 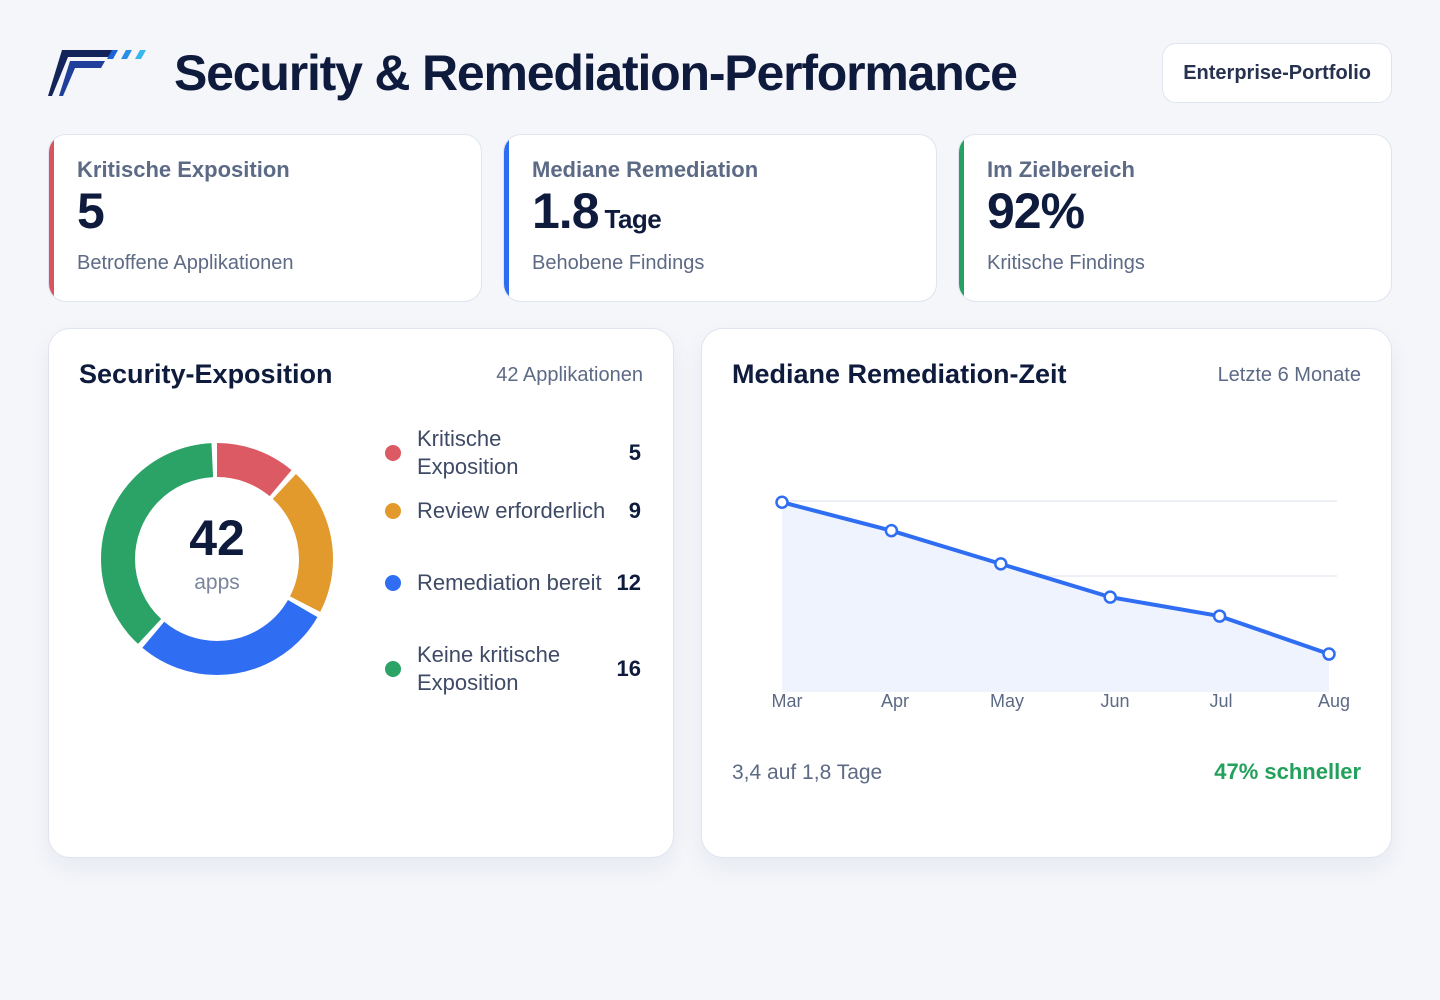 I want to click on area-fill, so click(x=1055, y=597).